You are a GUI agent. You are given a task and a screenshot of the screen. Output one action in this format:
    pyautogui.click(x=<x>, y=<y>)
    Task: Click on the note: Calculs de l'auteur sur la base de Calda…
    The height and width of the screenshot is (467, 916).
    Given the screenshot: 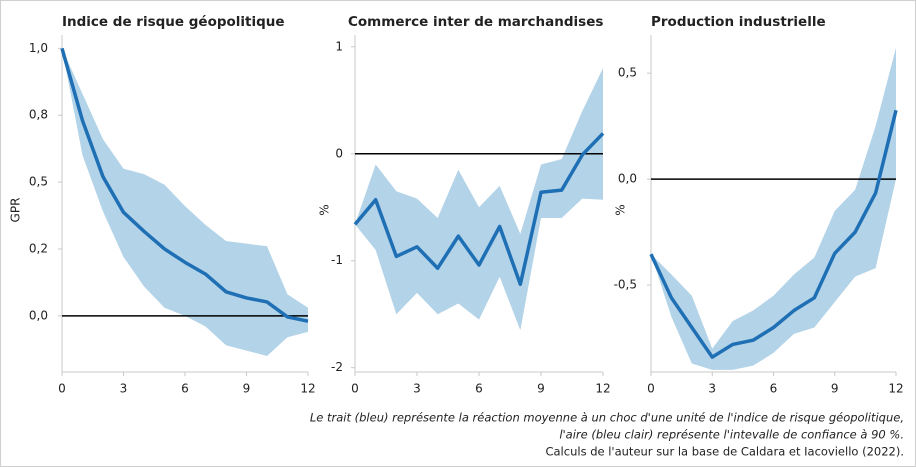 What is the action you would take?
    pyautogui.click(x=724, y=452)
    